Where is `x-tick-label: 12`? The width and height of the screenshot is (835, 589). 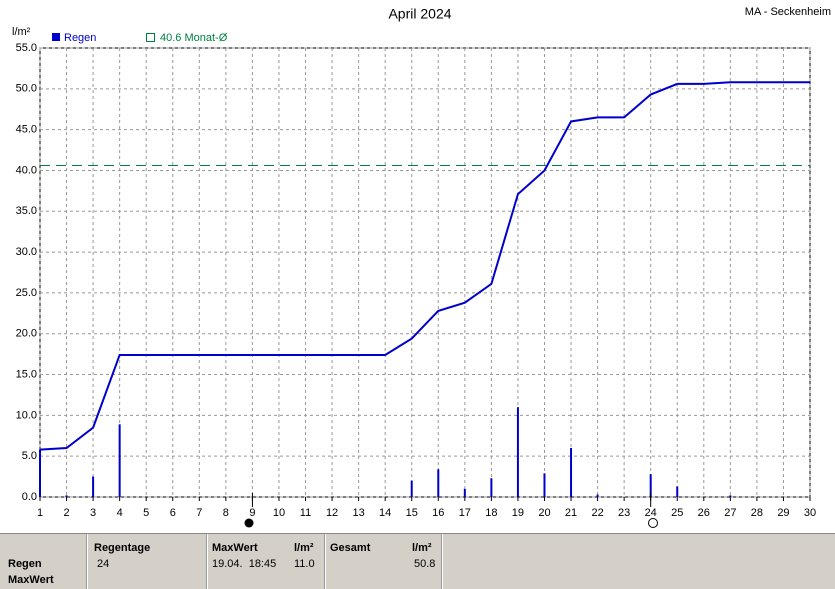 x-tick-label: 12 is located at coordinates (332, 513).